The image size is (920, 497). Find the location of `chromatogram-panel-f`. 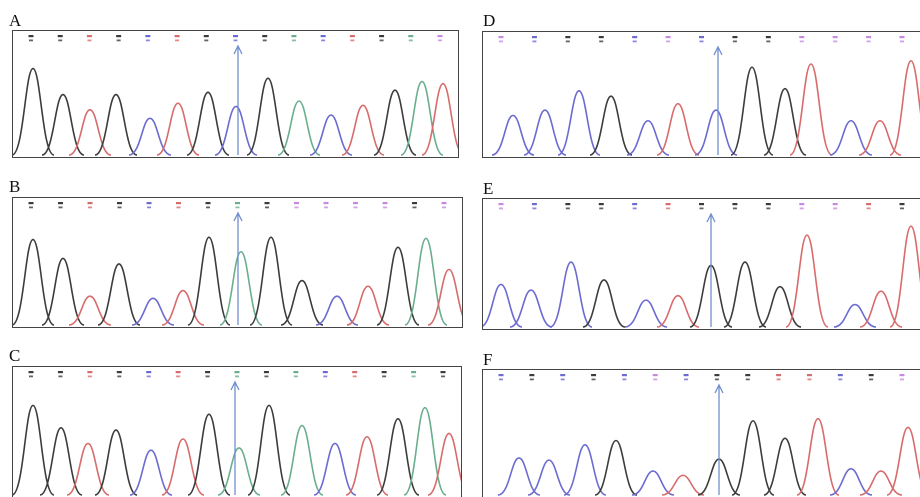

chromatogram-panel-f is located at coordinates (701, 433).